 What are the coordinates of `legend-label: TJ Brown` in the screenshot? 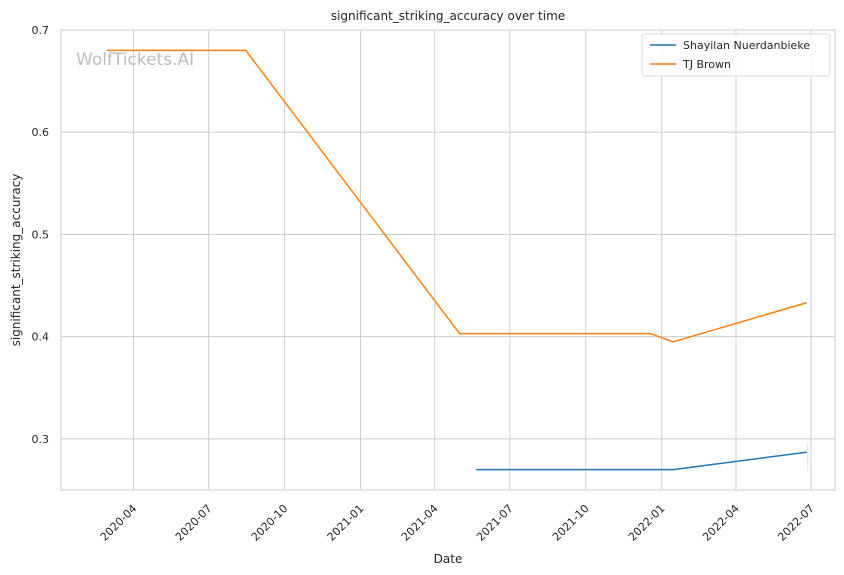 It's located at (706, 64).